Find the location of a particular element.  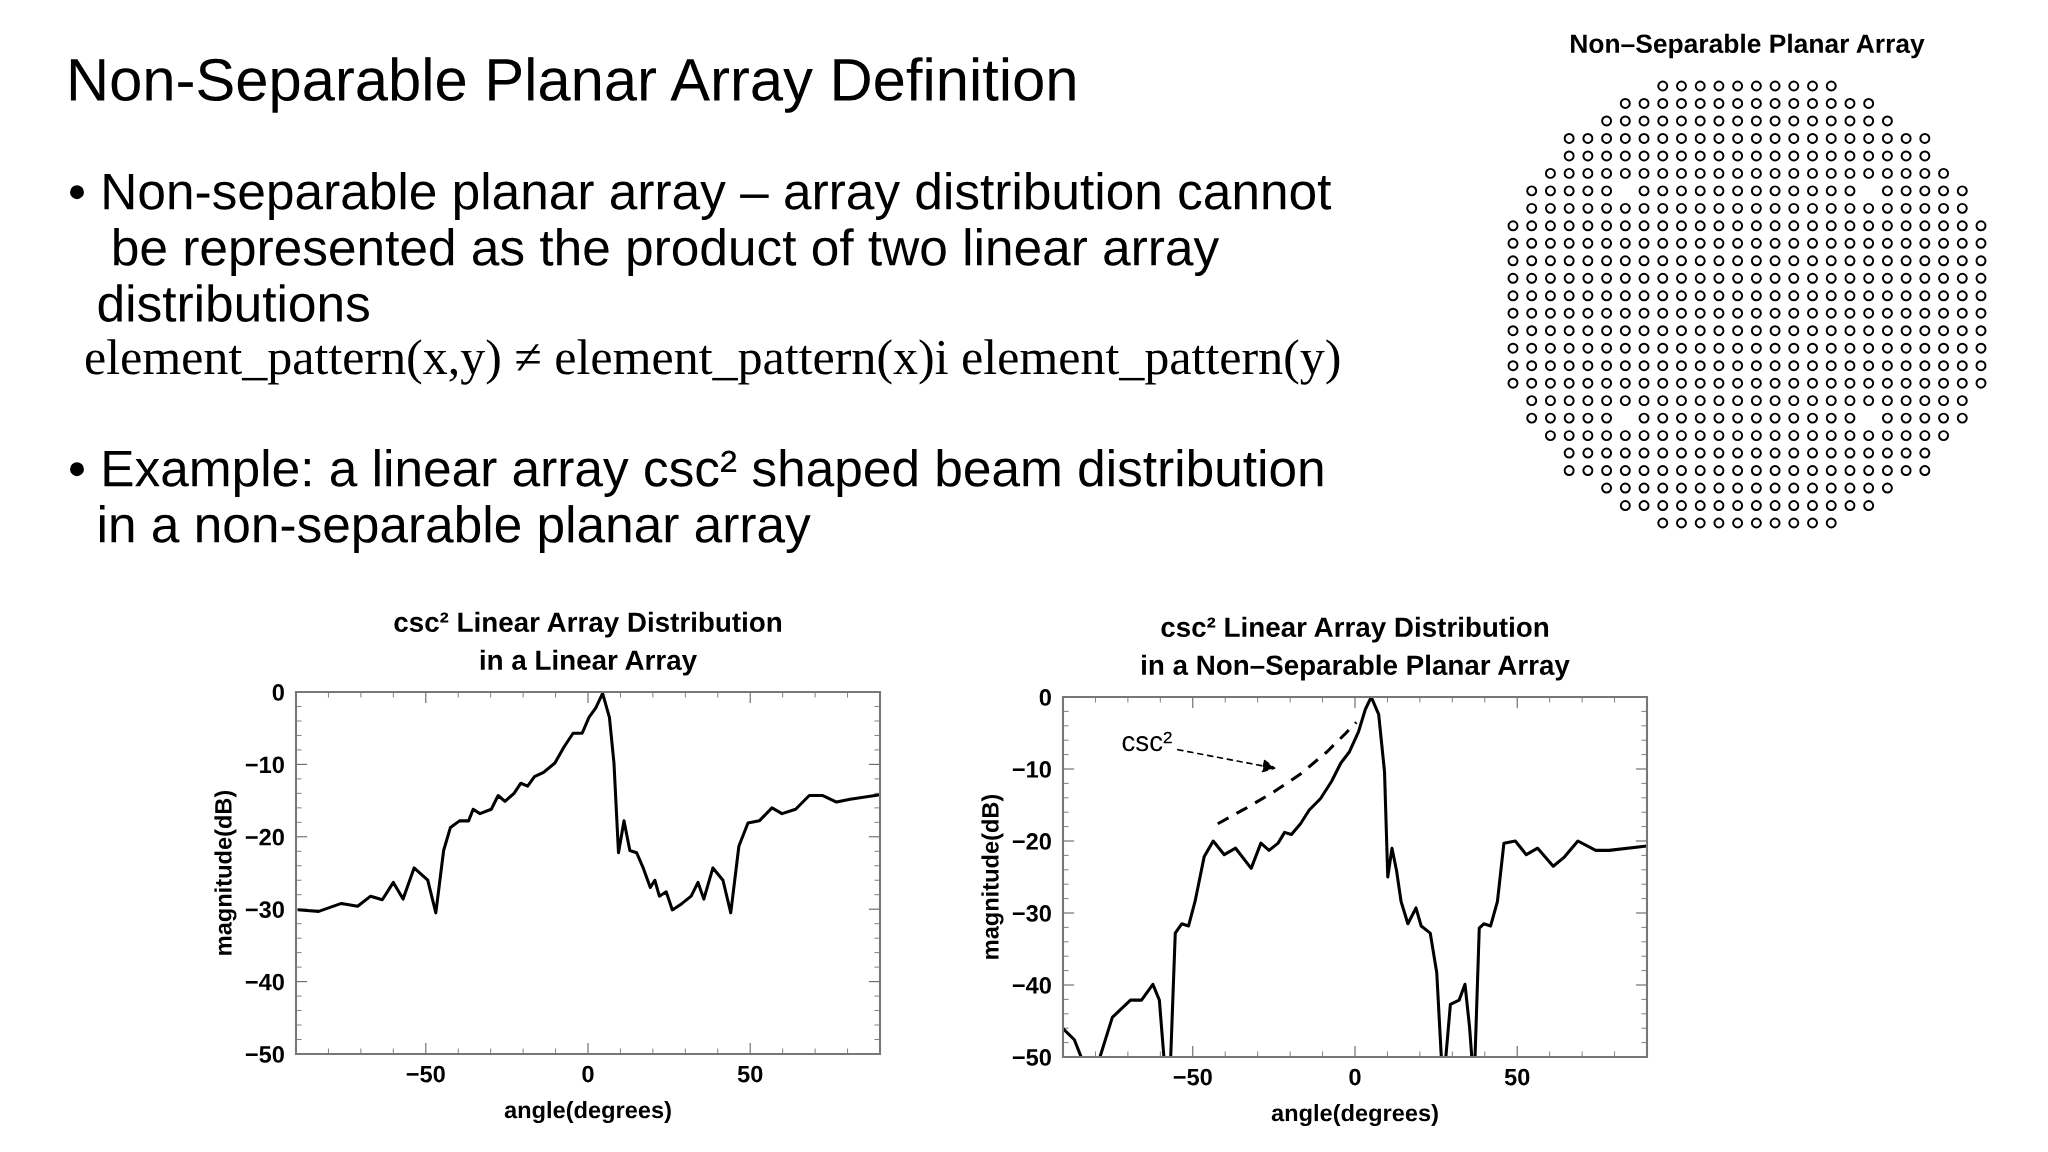

chart-title: csc² Linear Array Distribution in a Non–Separable Planar Array is located at coordinates (1356, 648).